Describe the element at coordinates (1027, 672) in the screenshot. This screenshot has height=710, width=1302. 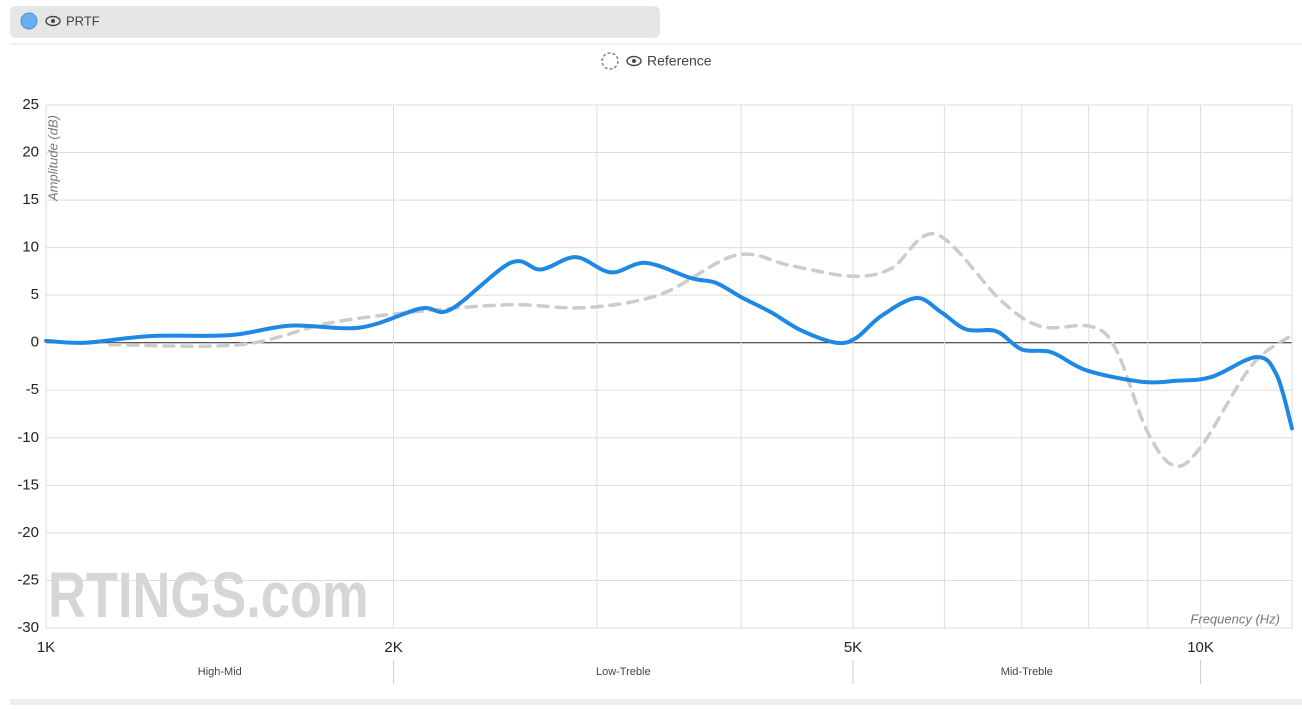
I see `band-label: Mid-Treble` at that location.